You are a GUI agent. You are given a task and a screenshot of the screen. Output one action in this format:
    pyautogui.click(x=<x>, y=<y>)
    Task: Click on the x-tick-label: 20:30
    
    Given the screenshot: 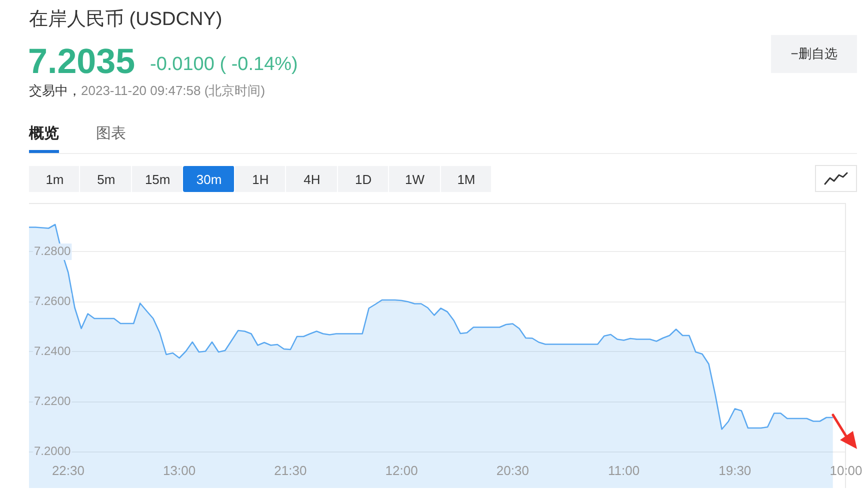 What is the action you would take?
    pyautogui.click(x=512, y=470)
    